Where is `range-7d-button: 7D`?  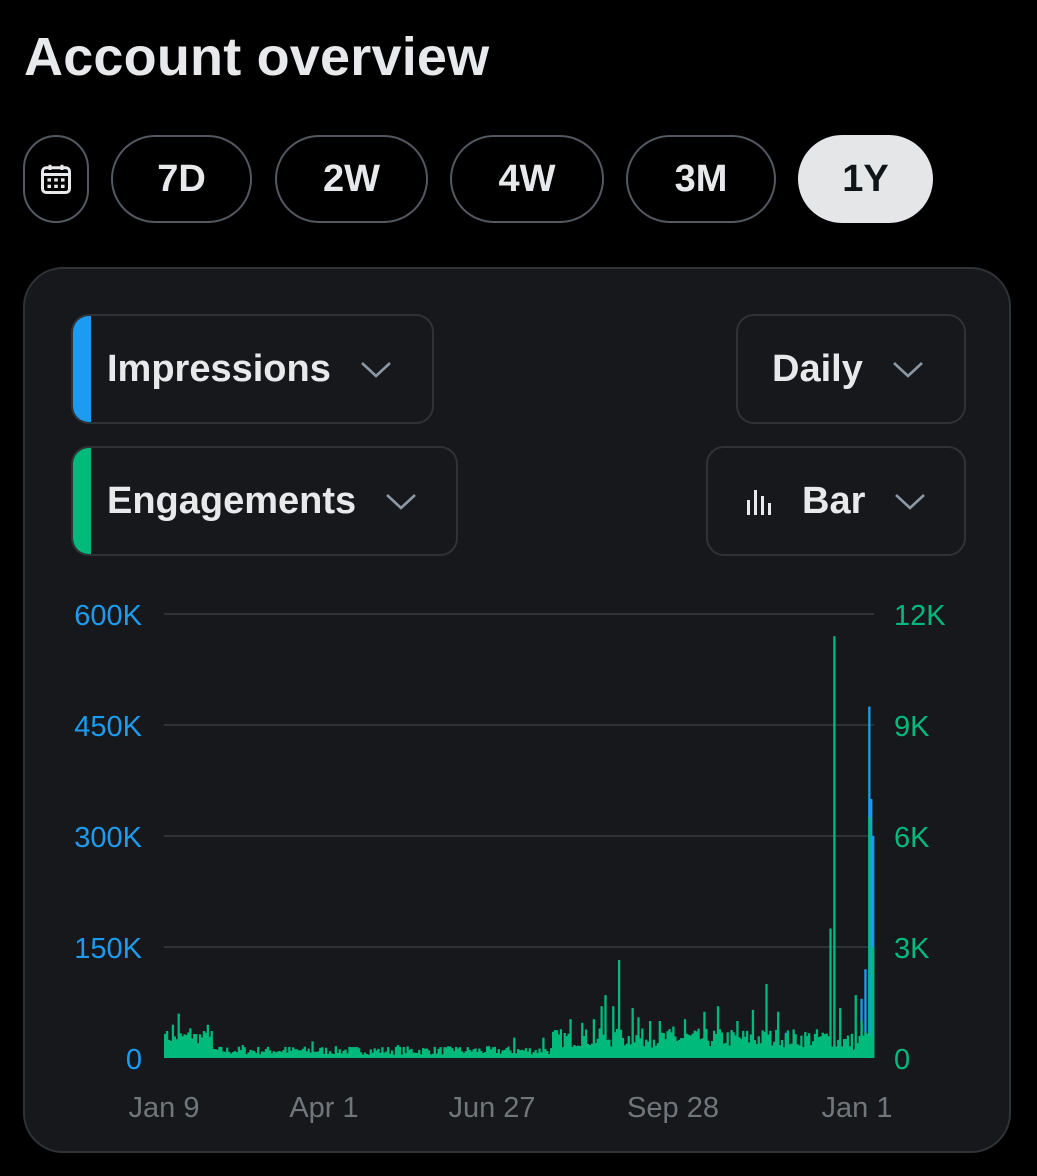
range-7d-button: 7D is located at coordinates (181, 179).